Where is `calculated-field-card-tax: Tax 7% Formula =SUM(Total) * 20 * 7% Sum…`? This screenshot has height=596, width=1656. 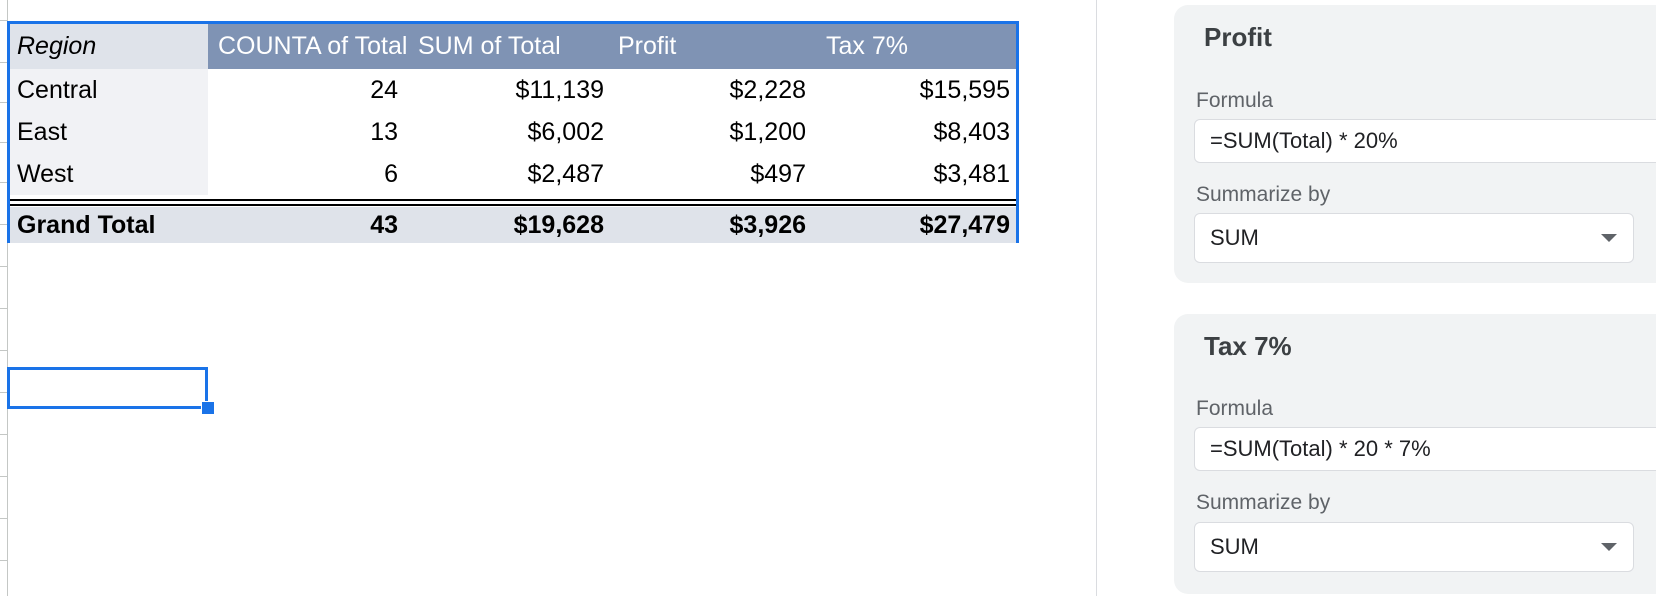 calculated-field-card-tax: Tax 7% Formula =SUM(Total) * 20 * 7% Sum… is located at coordinates (1415, 454).